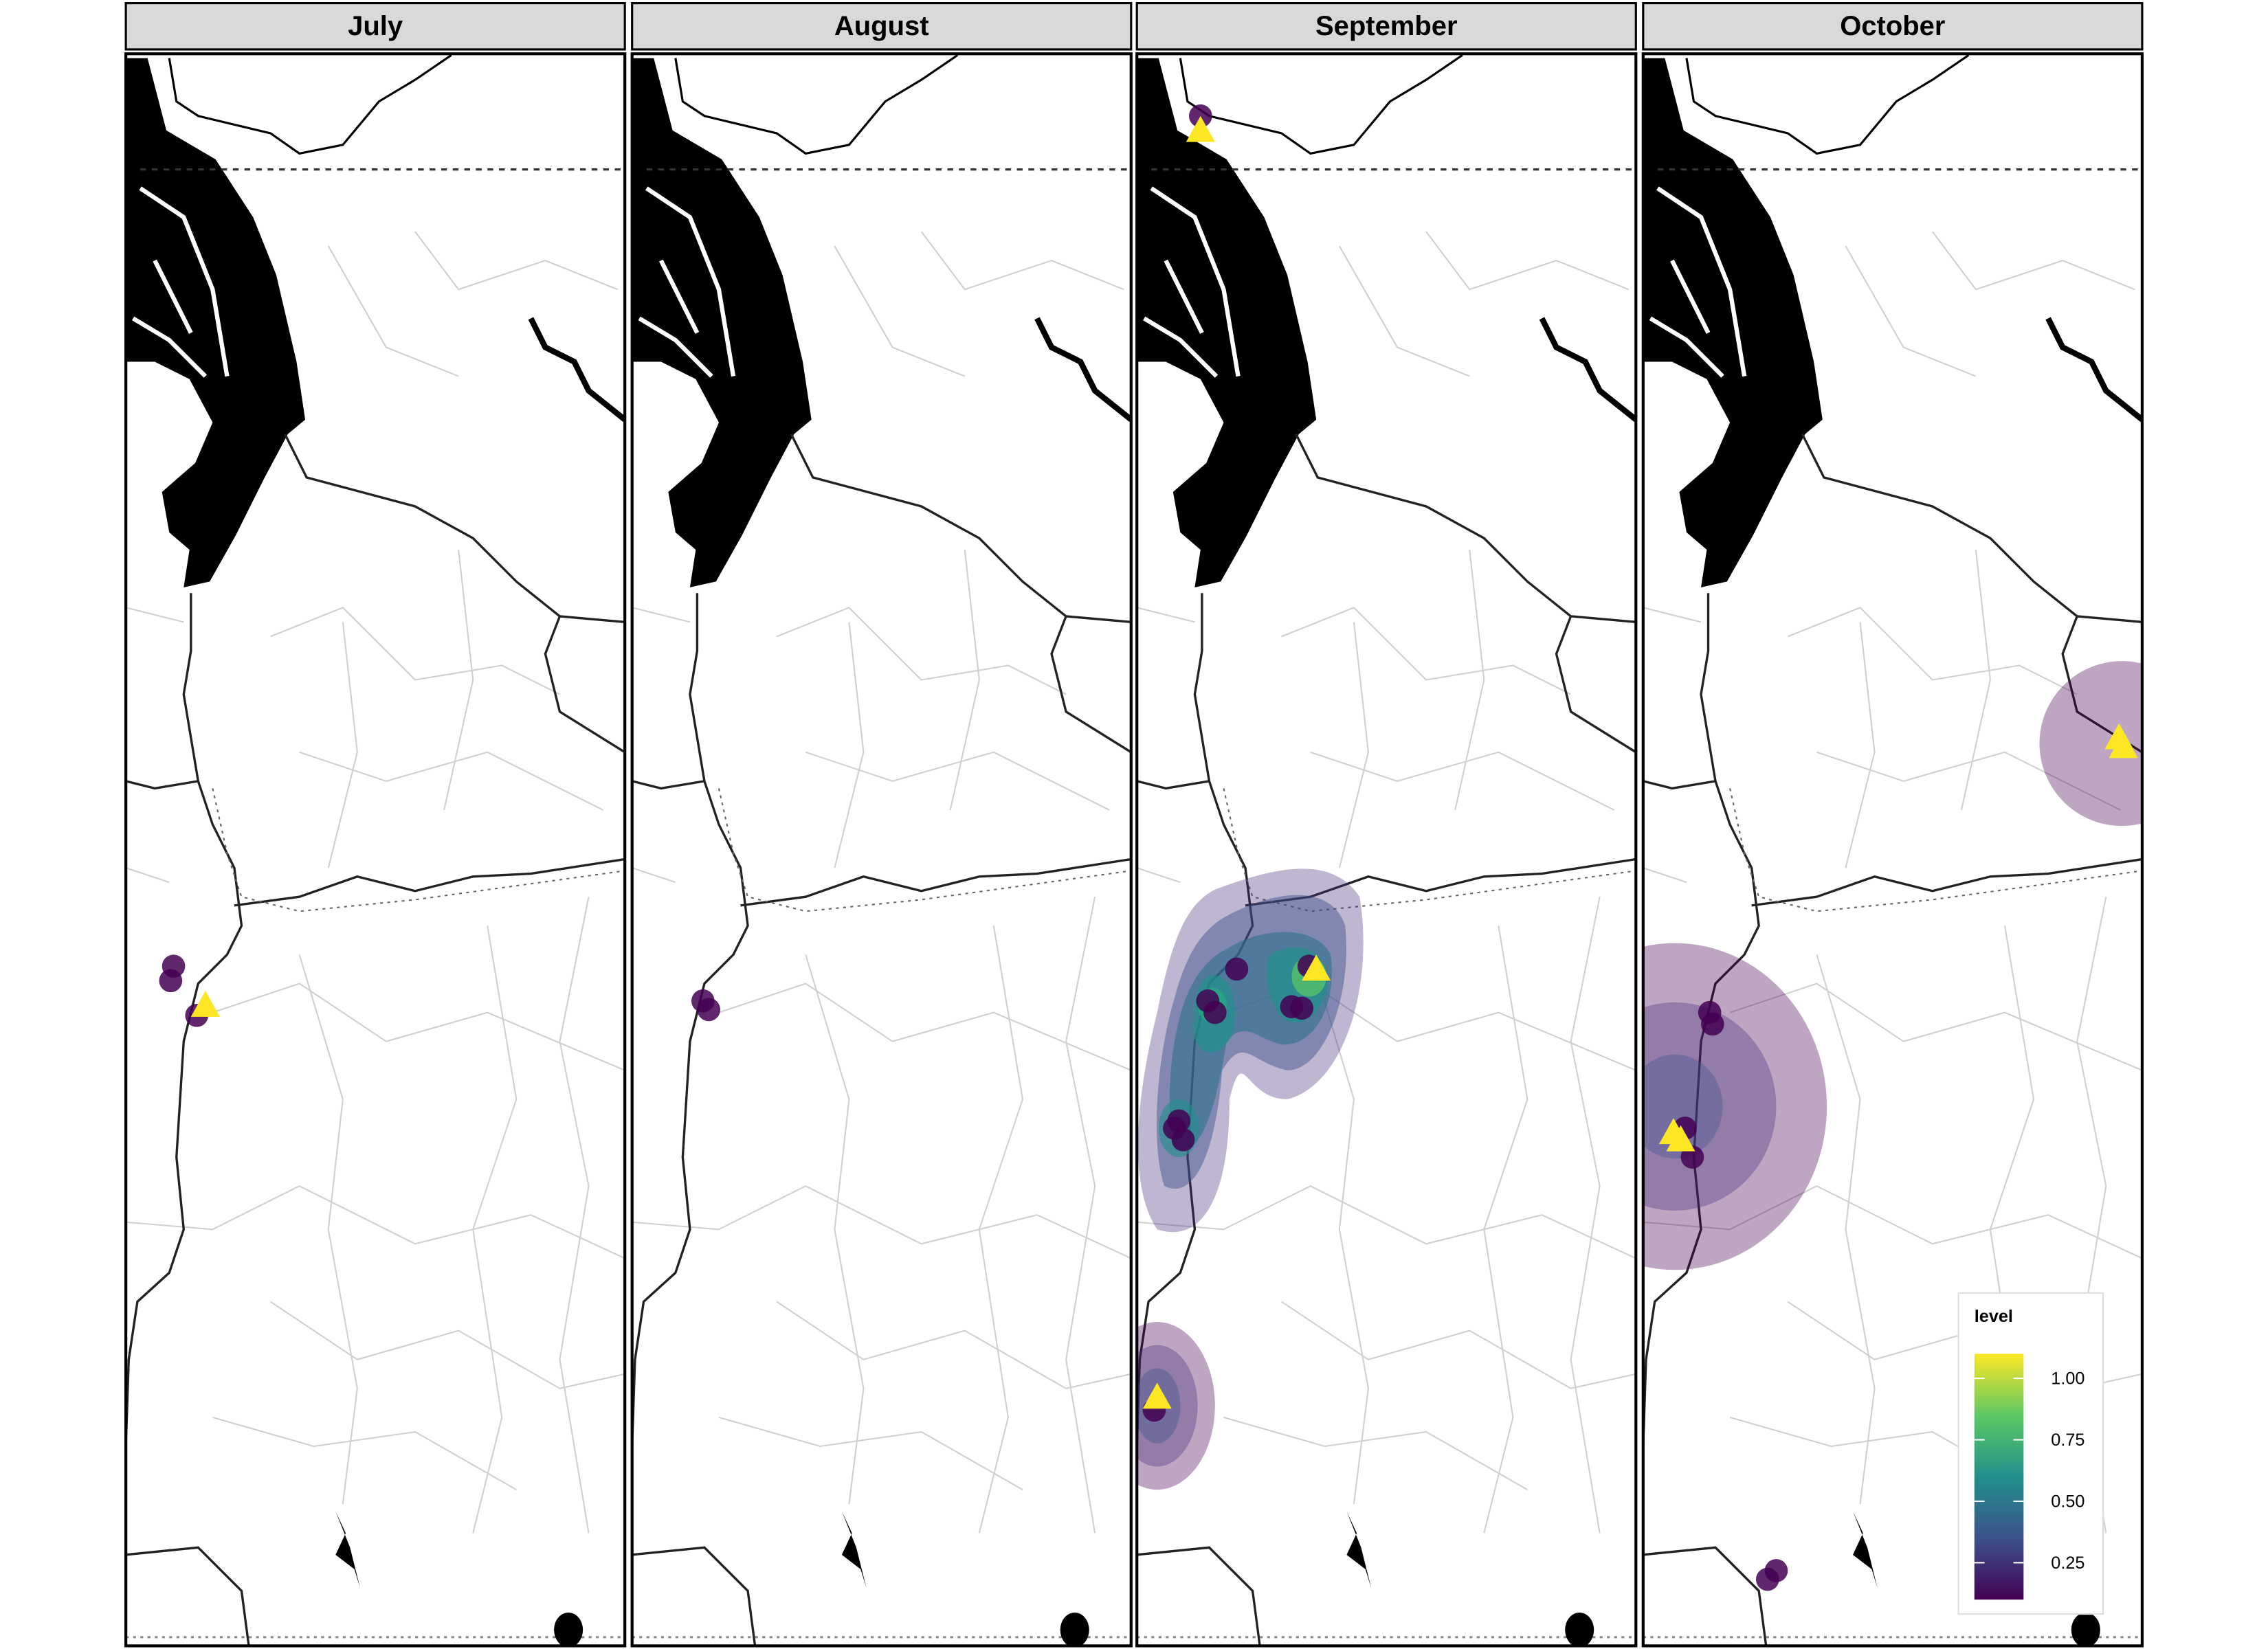  I want to click on colorbar, so click(1999, 1477).